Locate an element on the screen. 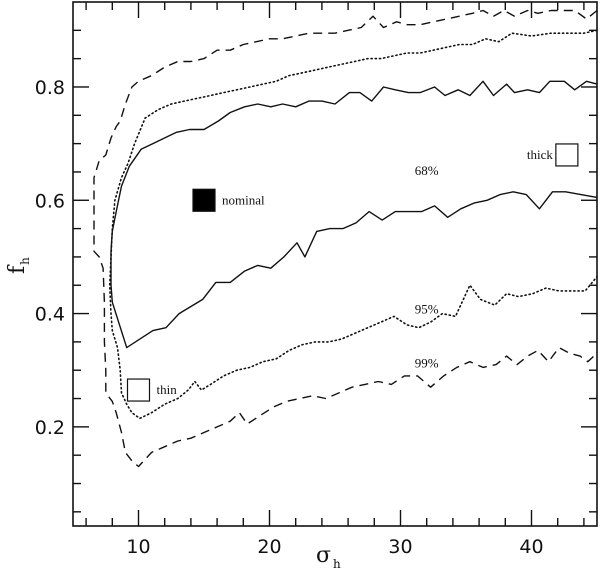 The height and width of the screenshot is (576, 600). marker-nominal is located at coordinates (204, 200).